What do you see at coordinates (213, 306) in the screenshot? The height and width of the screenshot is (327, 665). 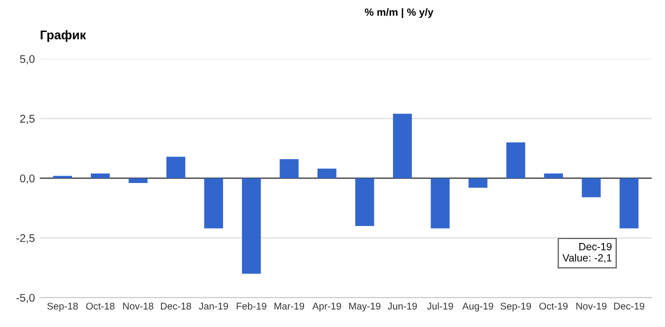 I see `x-tick-label: Jan-19` at bounding box center [213, 306].